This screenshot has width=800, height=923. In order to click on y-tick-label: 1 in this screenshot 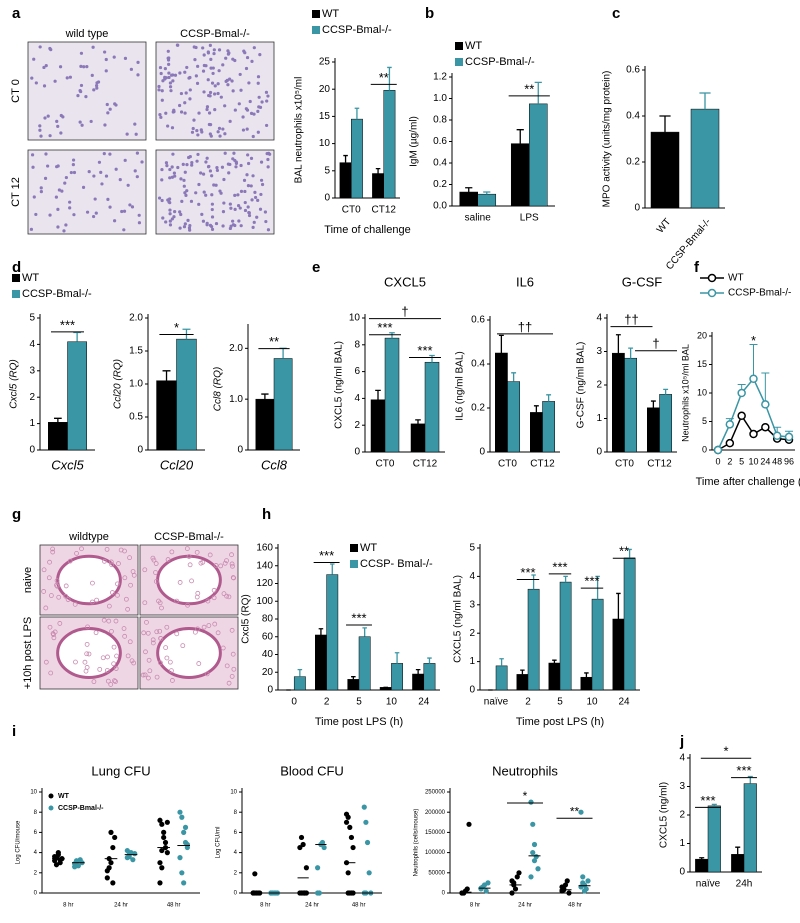, I will do `click(32, 423)`.